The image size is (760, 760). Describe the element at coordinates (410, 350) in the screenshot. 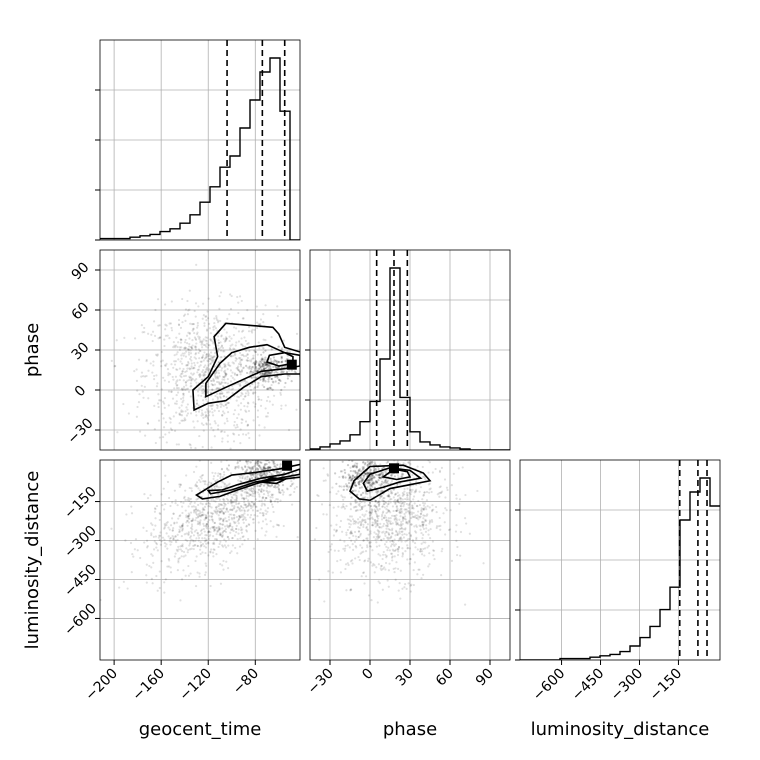

I see `panel-frame` at that location.